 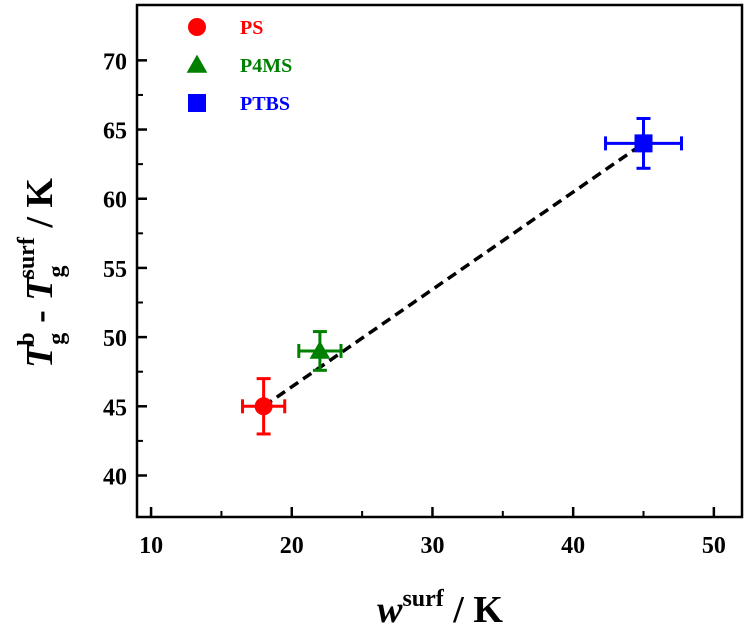 I want to click on legend-label: P4MS, so click(x=266, y=66).